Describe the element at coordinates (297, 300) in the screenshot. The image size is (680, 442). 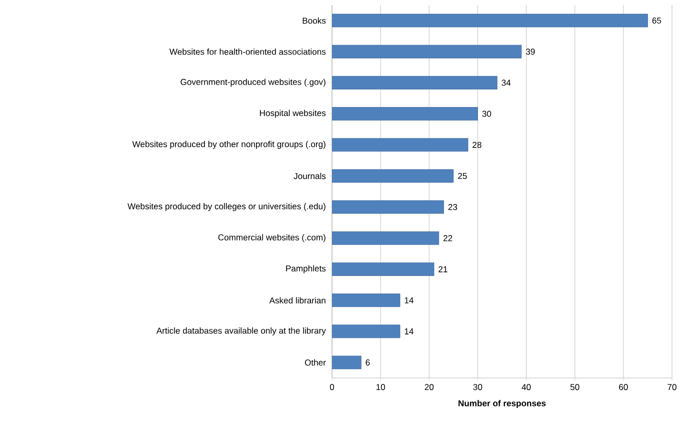
I see `y-tick-label: Asked librarian` at that location.